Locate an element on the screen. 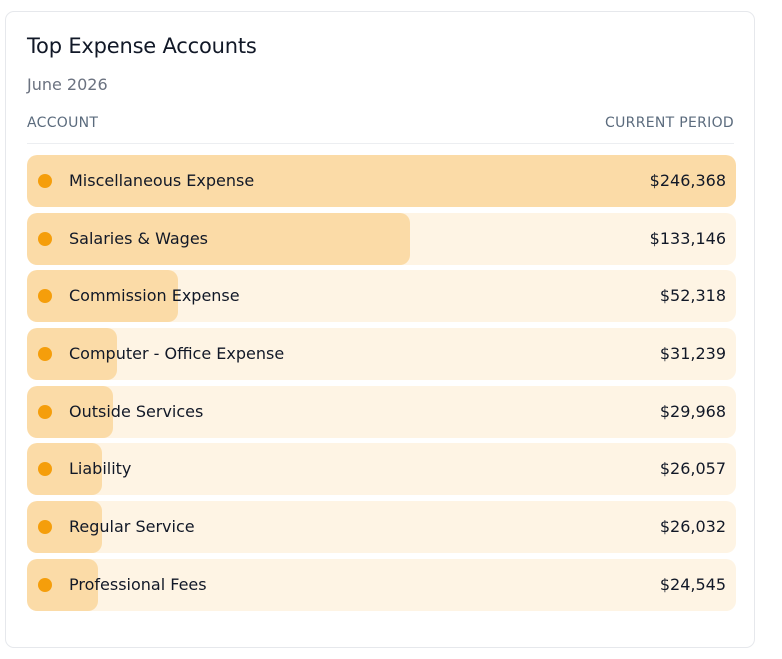 The image size is (782, 659). expense-row: Miscellaneous Expense $246,368 is located at coordinates (381, 181).